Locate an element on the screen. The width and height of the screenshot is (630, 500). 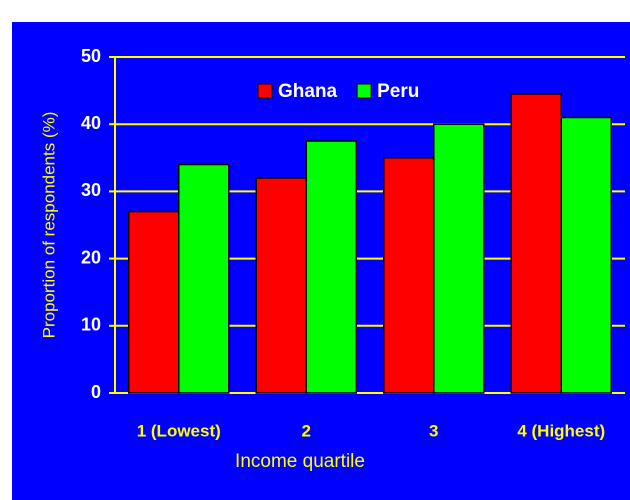
y-tick-label: 50 is located at coordinates (91, 56).